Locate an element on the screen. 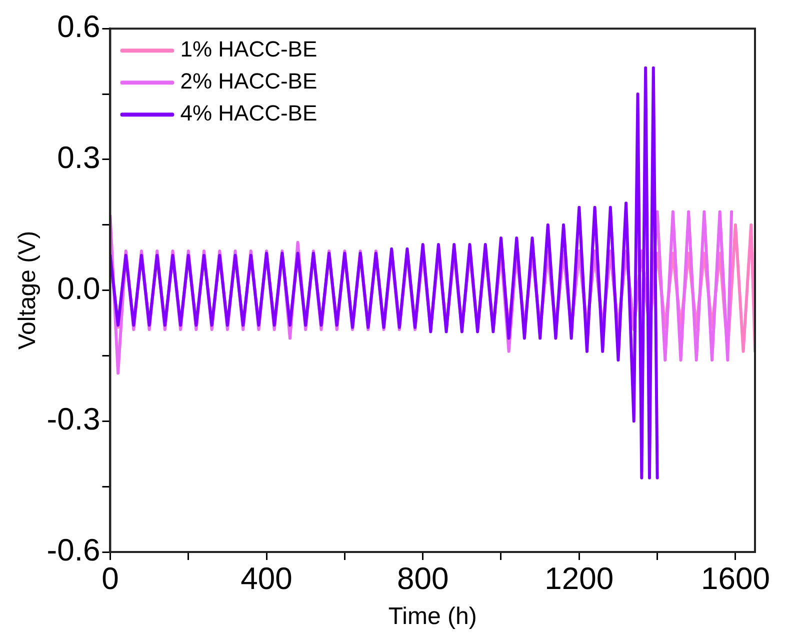 This screenshot has height=644, width=803. legend-label: 1% HACC-BE is located at coordinates (249, 49).